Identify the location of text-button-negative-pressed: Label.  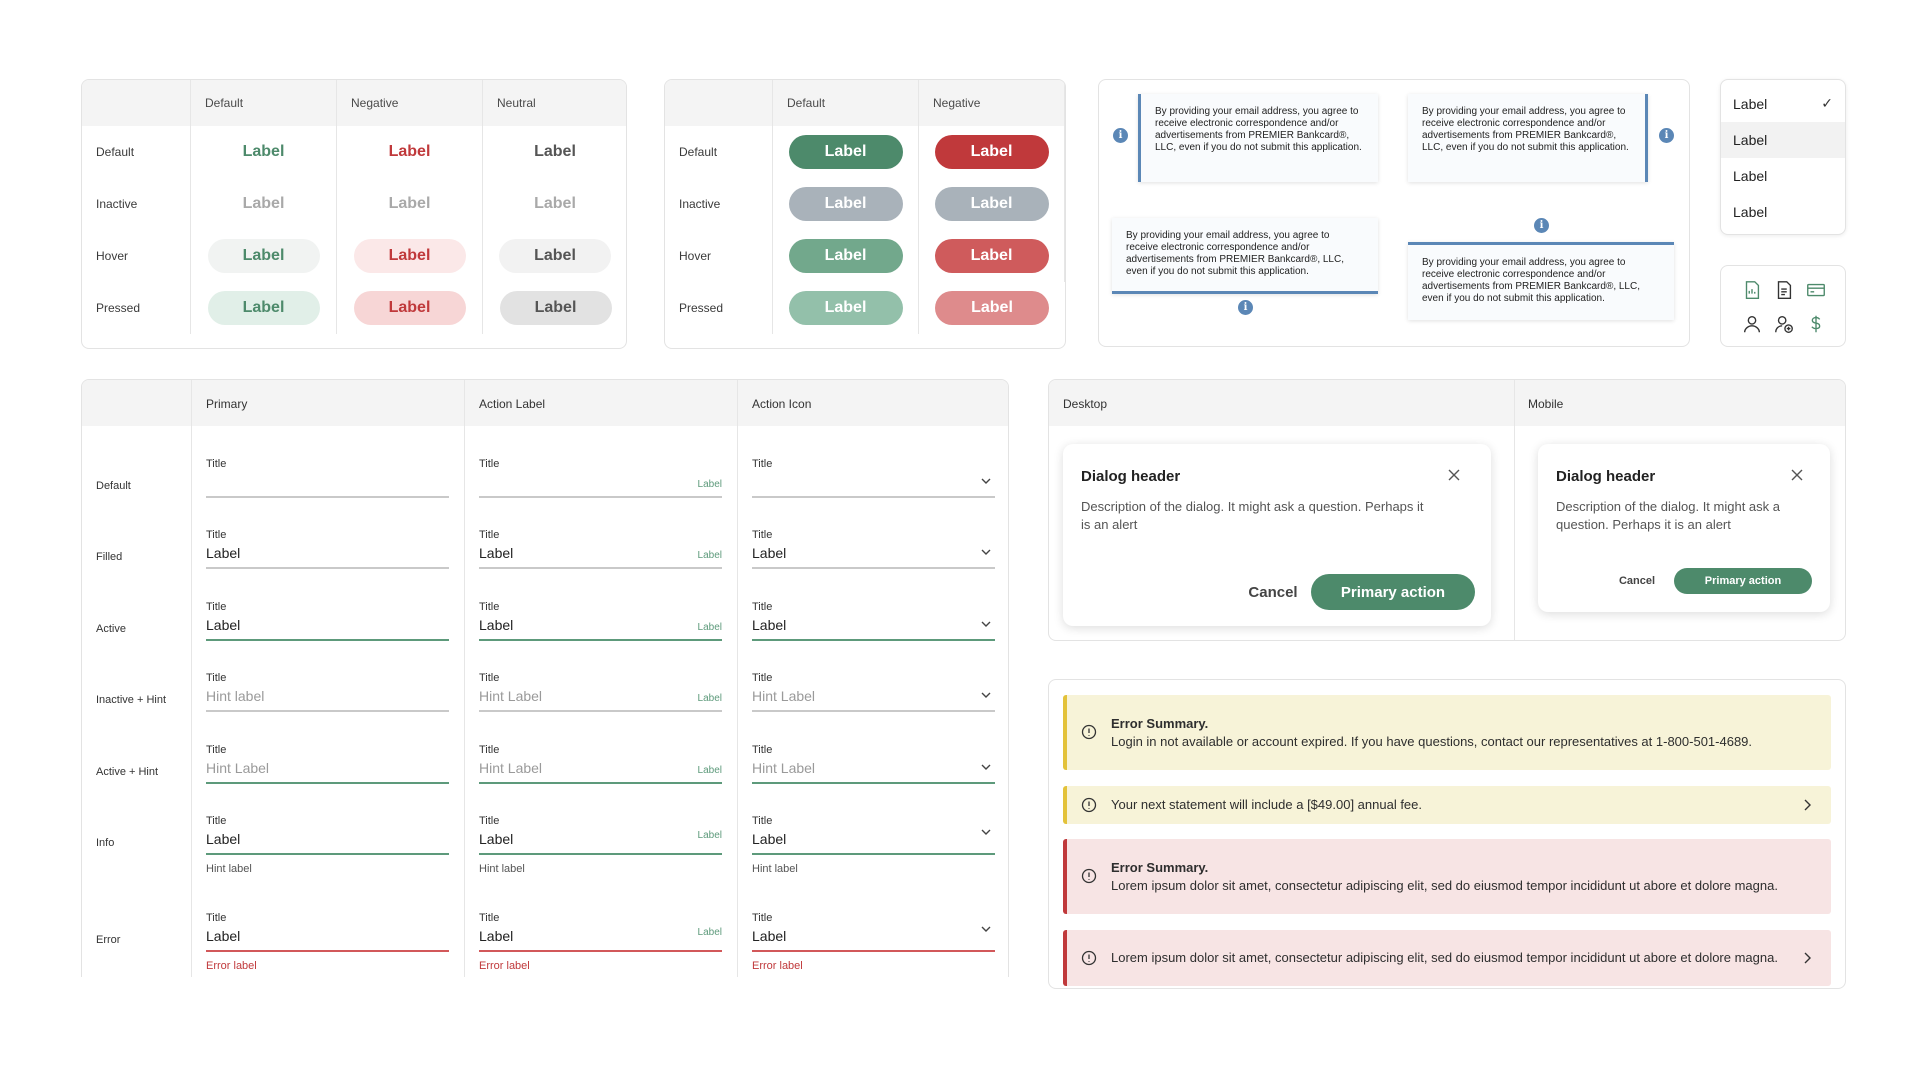
(409, 308).